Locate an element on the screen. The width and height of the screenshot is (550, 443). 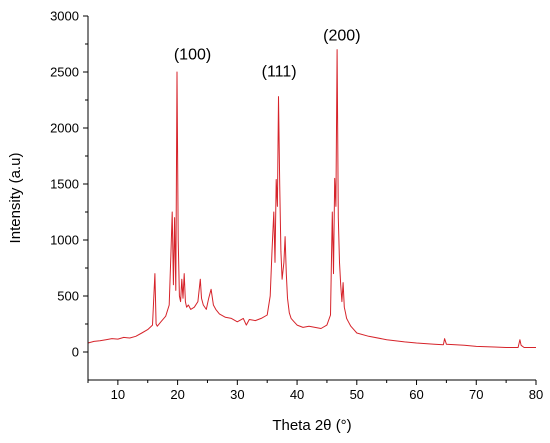
peak-label-2: (200) is located at coordinates (341, 36).